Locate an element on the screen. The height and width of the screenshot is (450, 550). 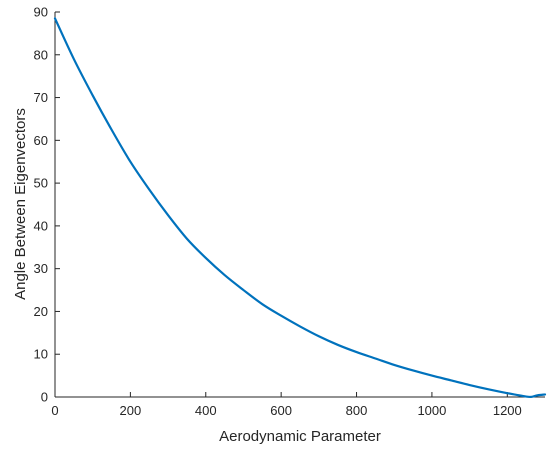
x-tick-label: 200 is located at coordinates (131, 410).